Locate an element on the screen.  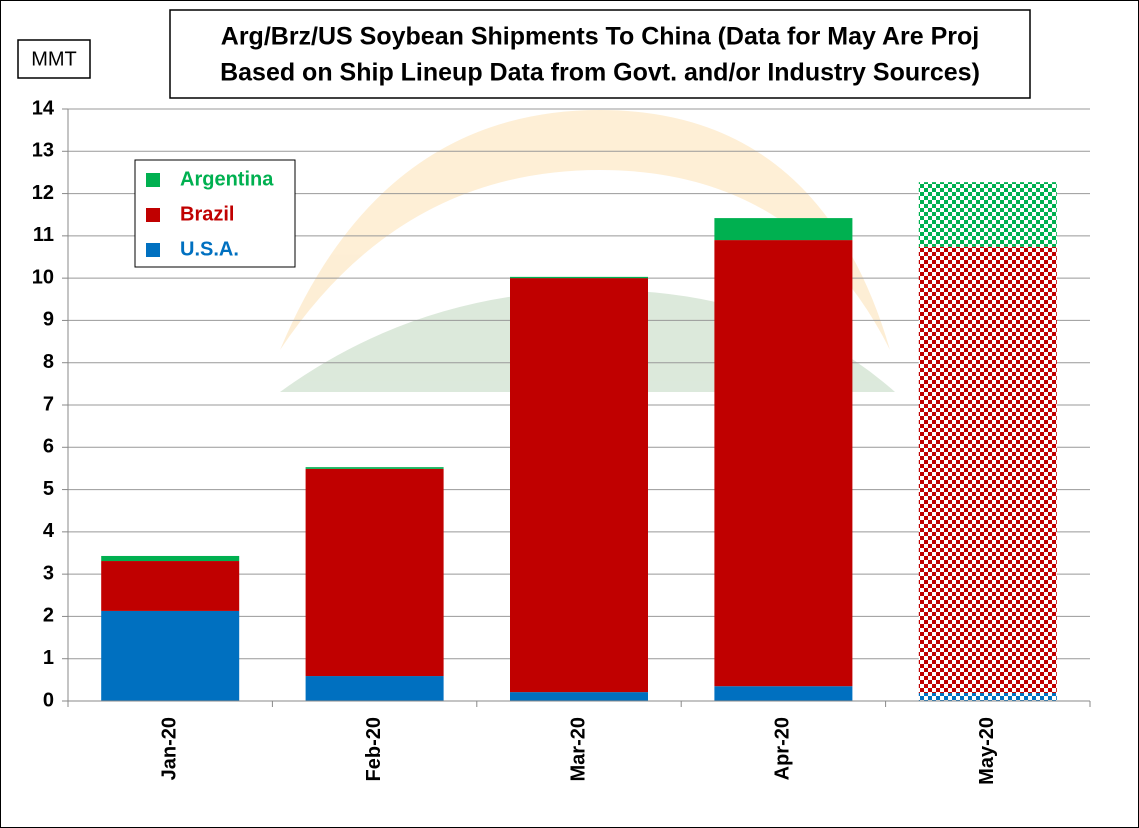
y-tick-label: 3 is located at coordinates (48, 573).